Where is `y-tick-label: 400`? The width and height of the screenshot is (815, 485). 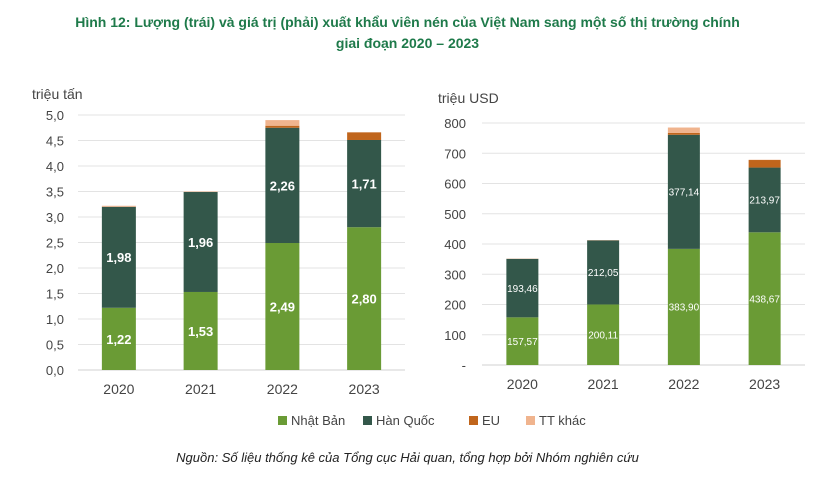 y-tick-label: 400 is located at coordinates (455, 244).